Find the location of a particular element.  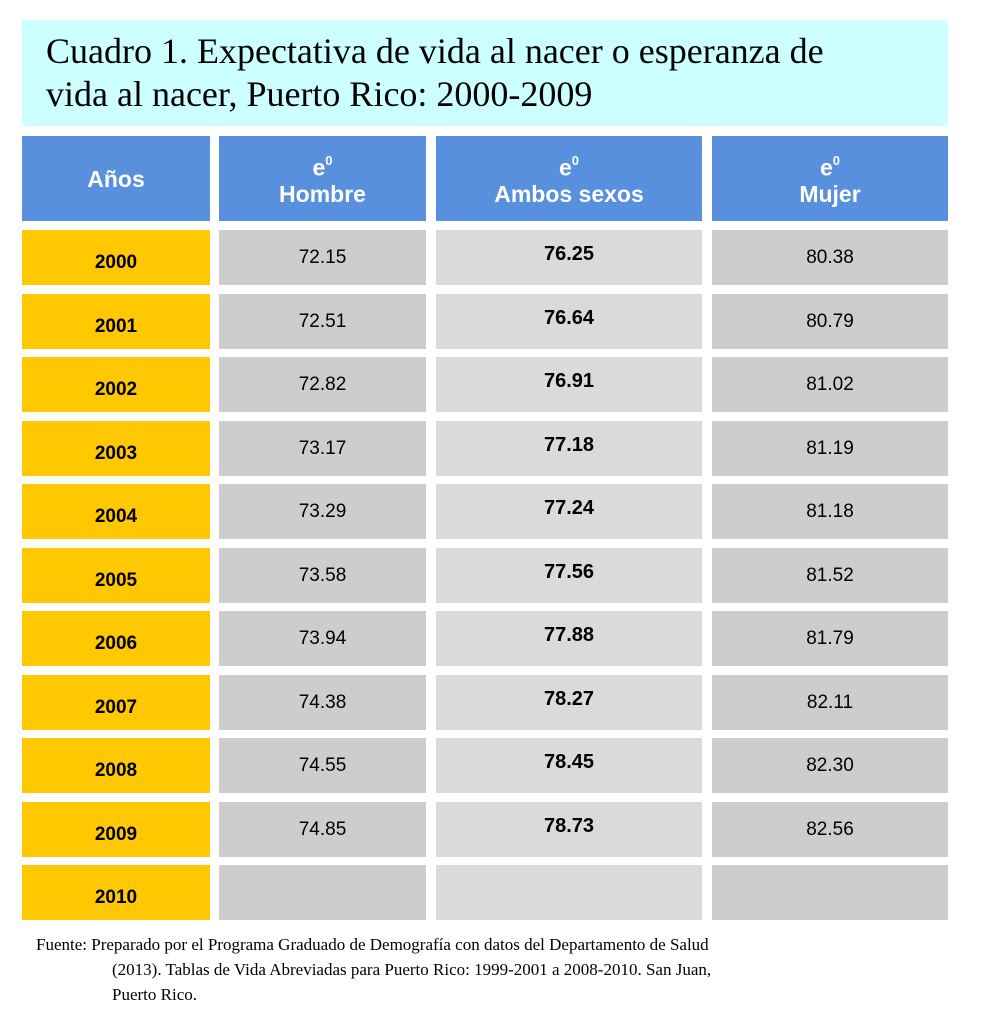

cell-male-2003: 73.17 is located at coordinates (322, 448).